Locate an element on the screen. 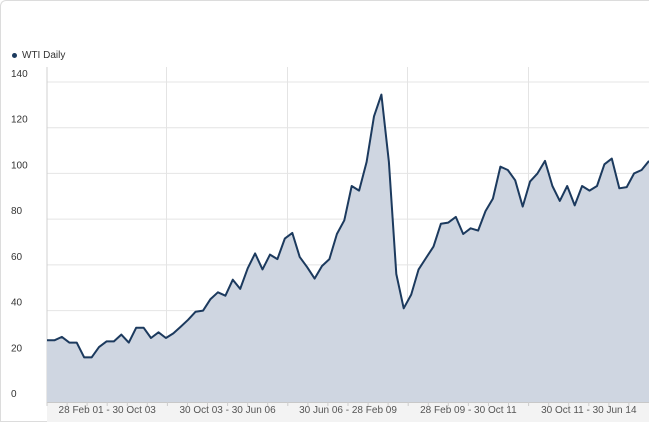 The image size is (649, 422). legend-label: WTI Daily is located at coordinates (44, 55).